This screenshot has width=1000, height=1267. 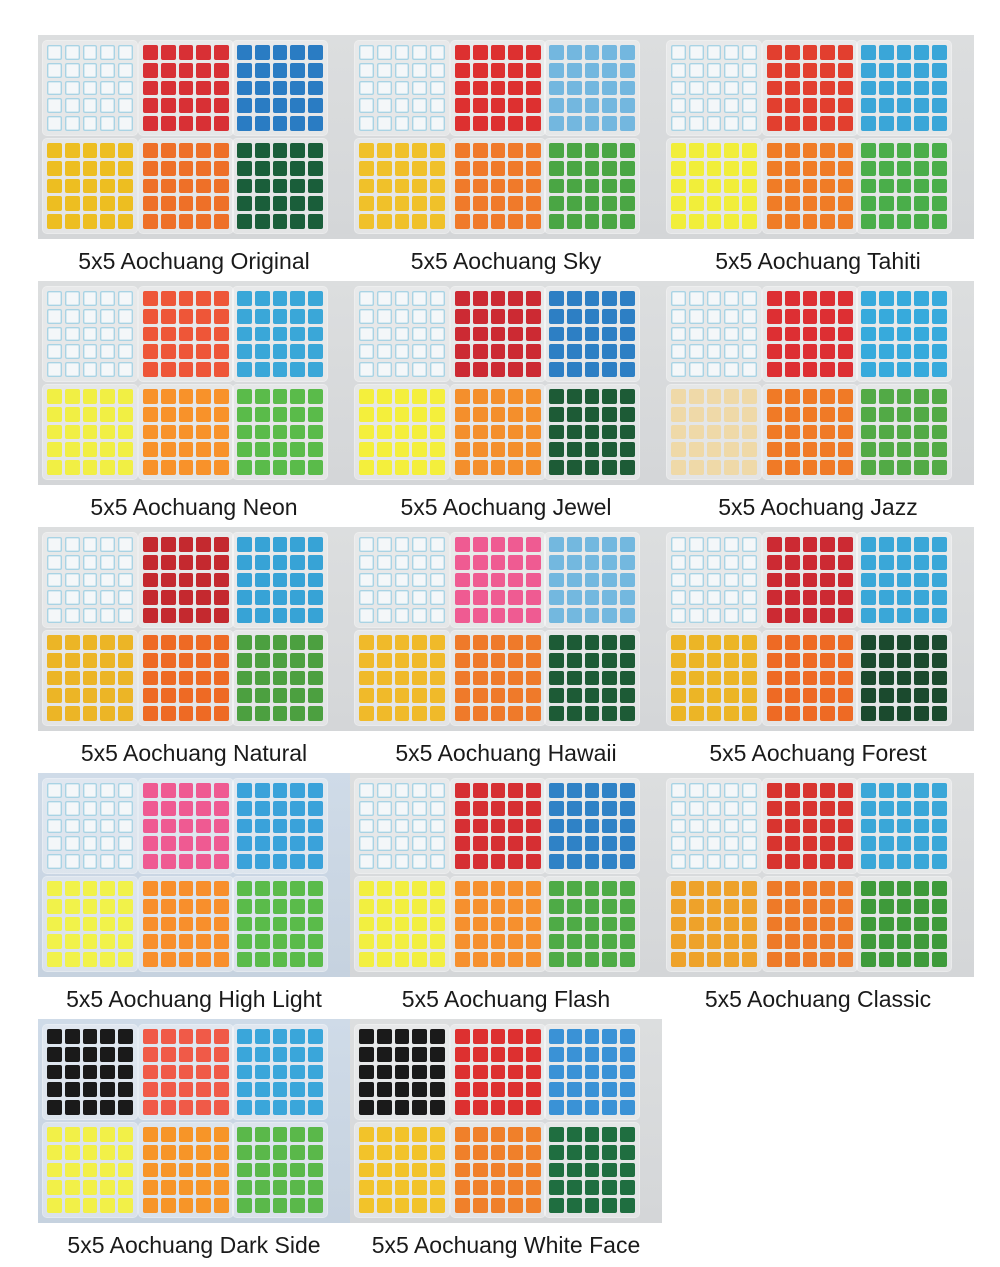 What do you see at coordinates (498, 580) in the screenshot?
I see `sticker-sheet-red-face` at bounding box center [498, 580].